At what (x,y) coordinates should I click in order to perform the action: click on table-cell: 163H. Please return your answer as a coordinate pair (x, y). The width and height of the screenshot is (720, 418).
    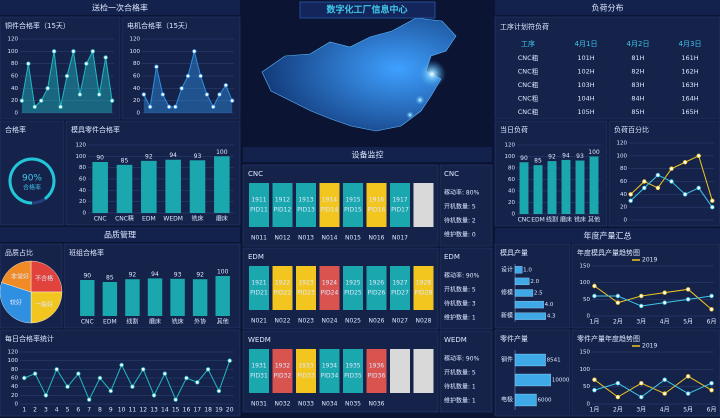
    Looking at the image, I should click on (689, 85).